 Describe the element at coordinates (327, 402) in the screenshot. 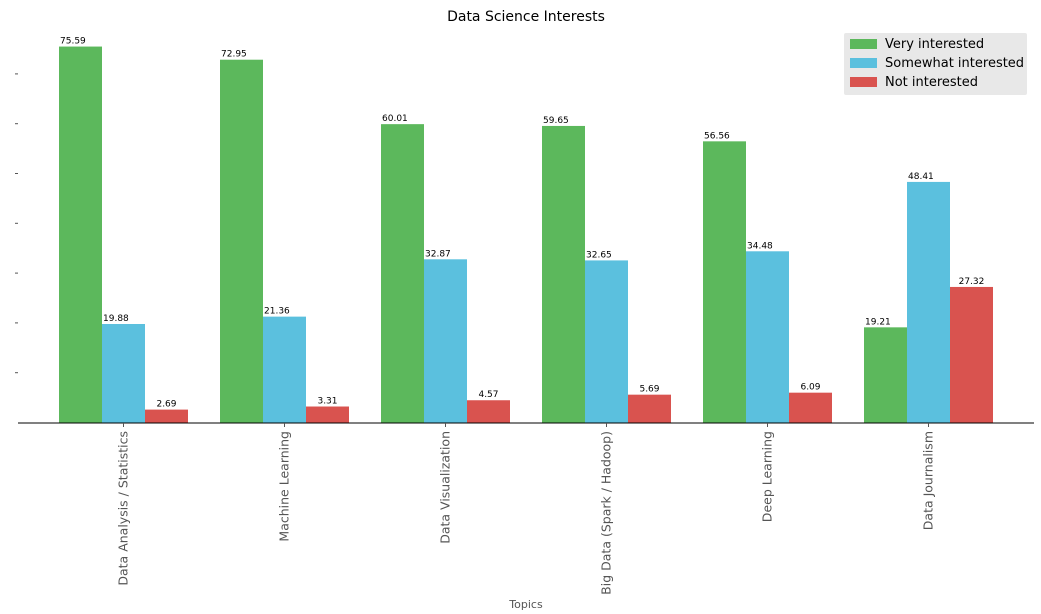

I see `data-label: 3.31` at that location.